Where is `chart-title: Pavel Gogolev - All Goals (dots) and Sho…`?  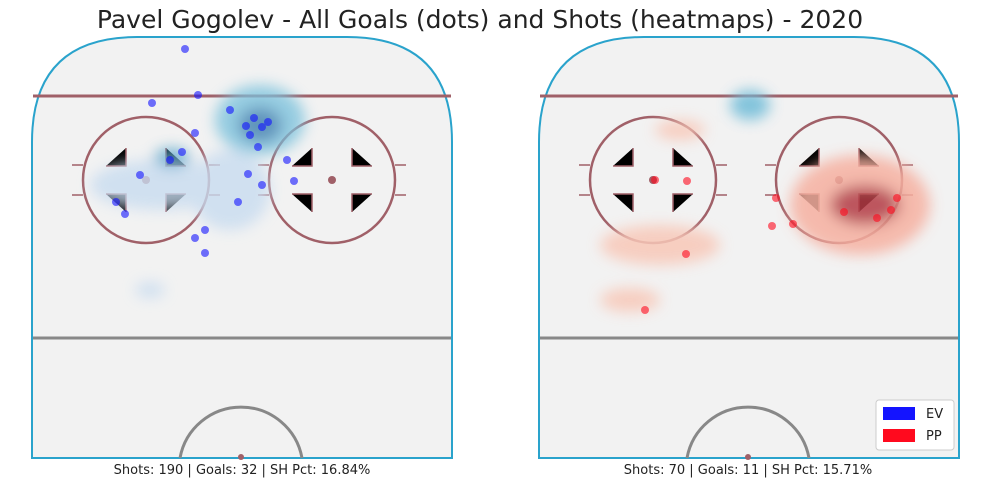 chart-title: Pavel Gogolev - All Goals (dots) and Sho… is located at coordinates (480, 19).